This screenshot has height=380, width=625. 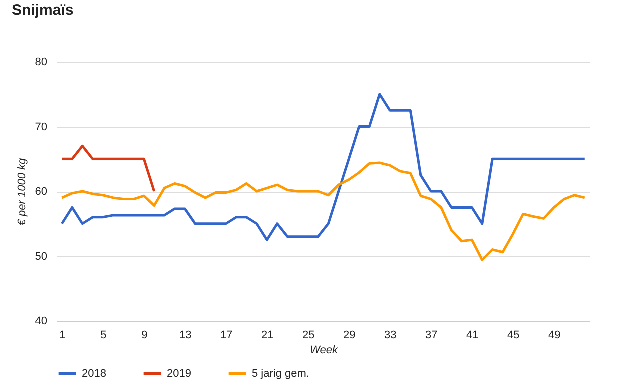 What do you see at coordinates (350, 336) in the screenshot?
I see `x-tick-label: 29` at bounding box center [350, 336].